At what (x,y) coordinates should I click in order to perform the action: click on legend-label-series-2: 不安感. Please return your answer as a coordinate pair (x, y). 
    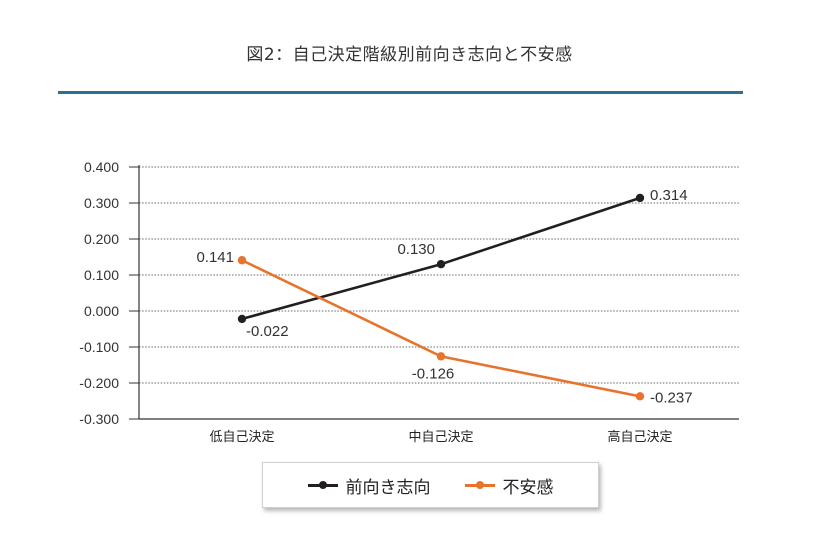
    Looking at the image, I should click on (528, 487).